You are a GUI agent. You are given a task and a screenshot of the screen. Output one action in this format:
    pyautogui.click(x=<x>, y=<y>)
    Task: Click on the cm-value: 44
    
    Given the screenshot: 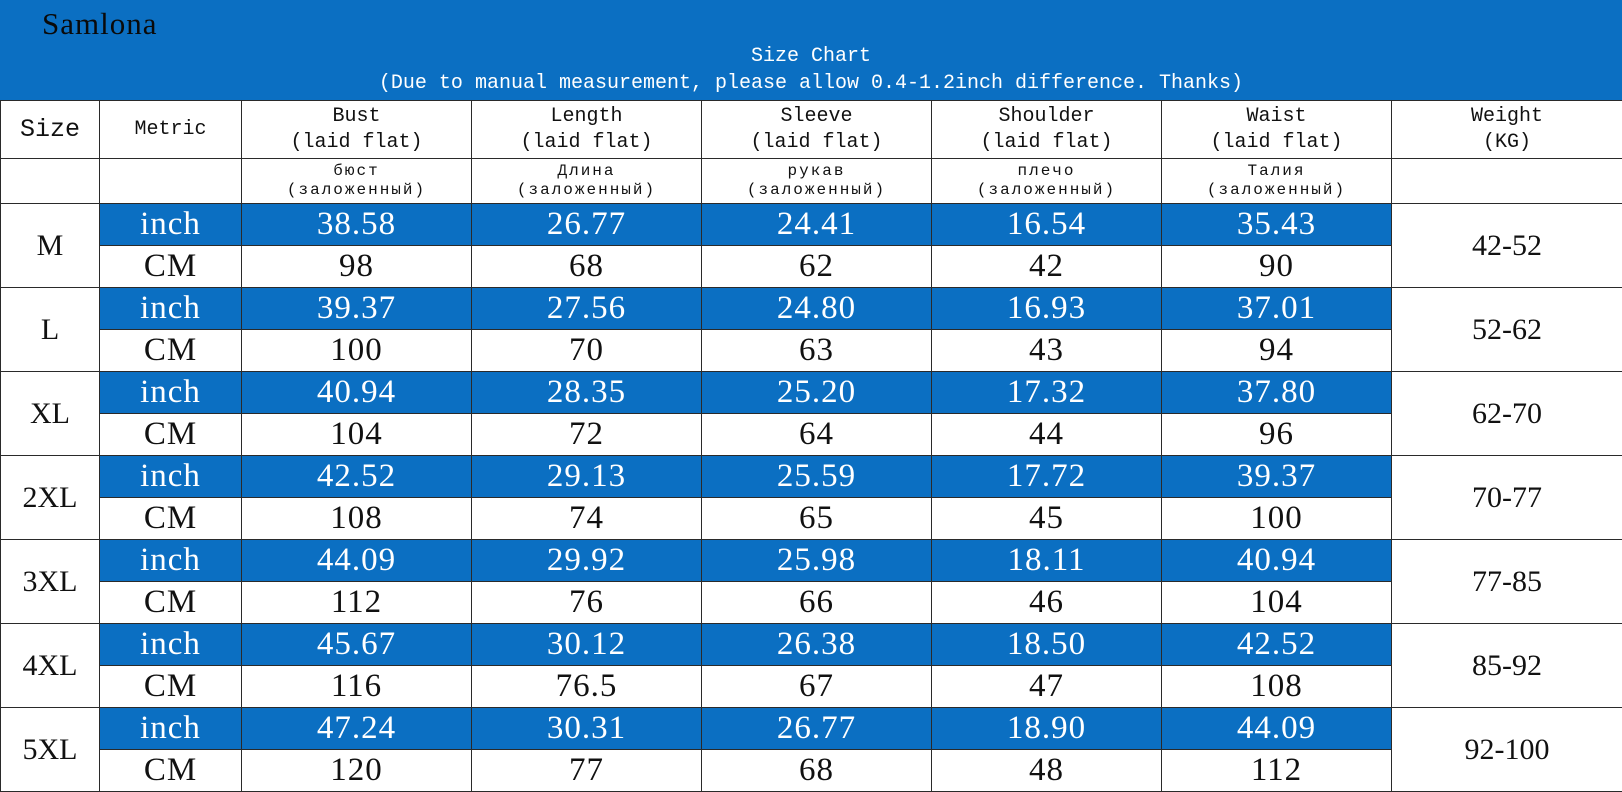 What is the action you would take?
    pyautogui.click(x=1047, y=435)
    